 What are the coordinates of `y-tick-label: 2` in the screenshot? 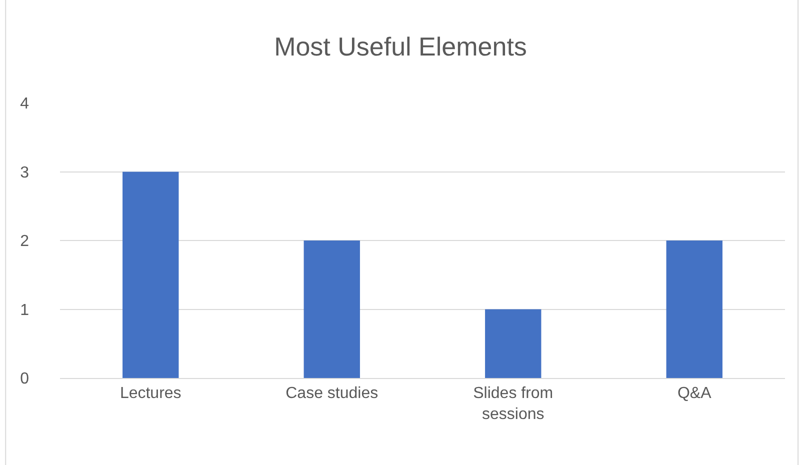 It's located at (25, 241).